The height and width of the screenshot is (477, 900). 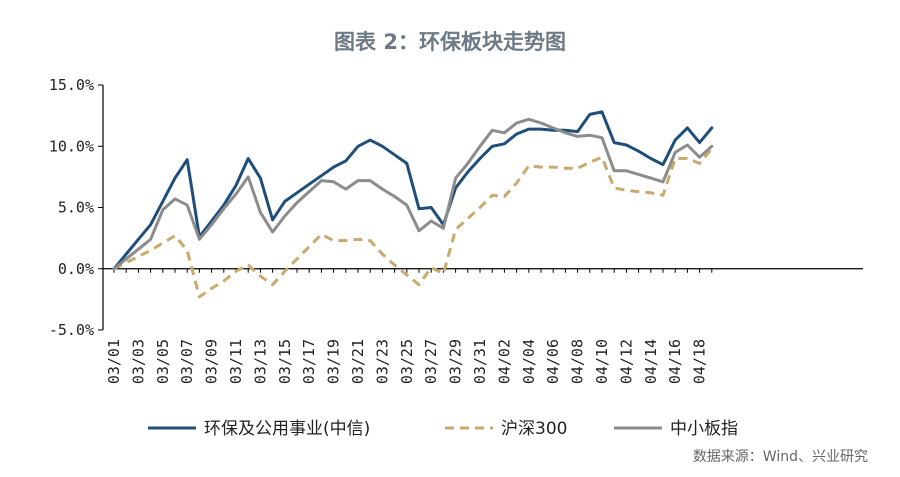 What do you see at coordinates (504, 361) in the screenshot?
I see `x-tick-label: 04/02` at bounding box center [504, 361].